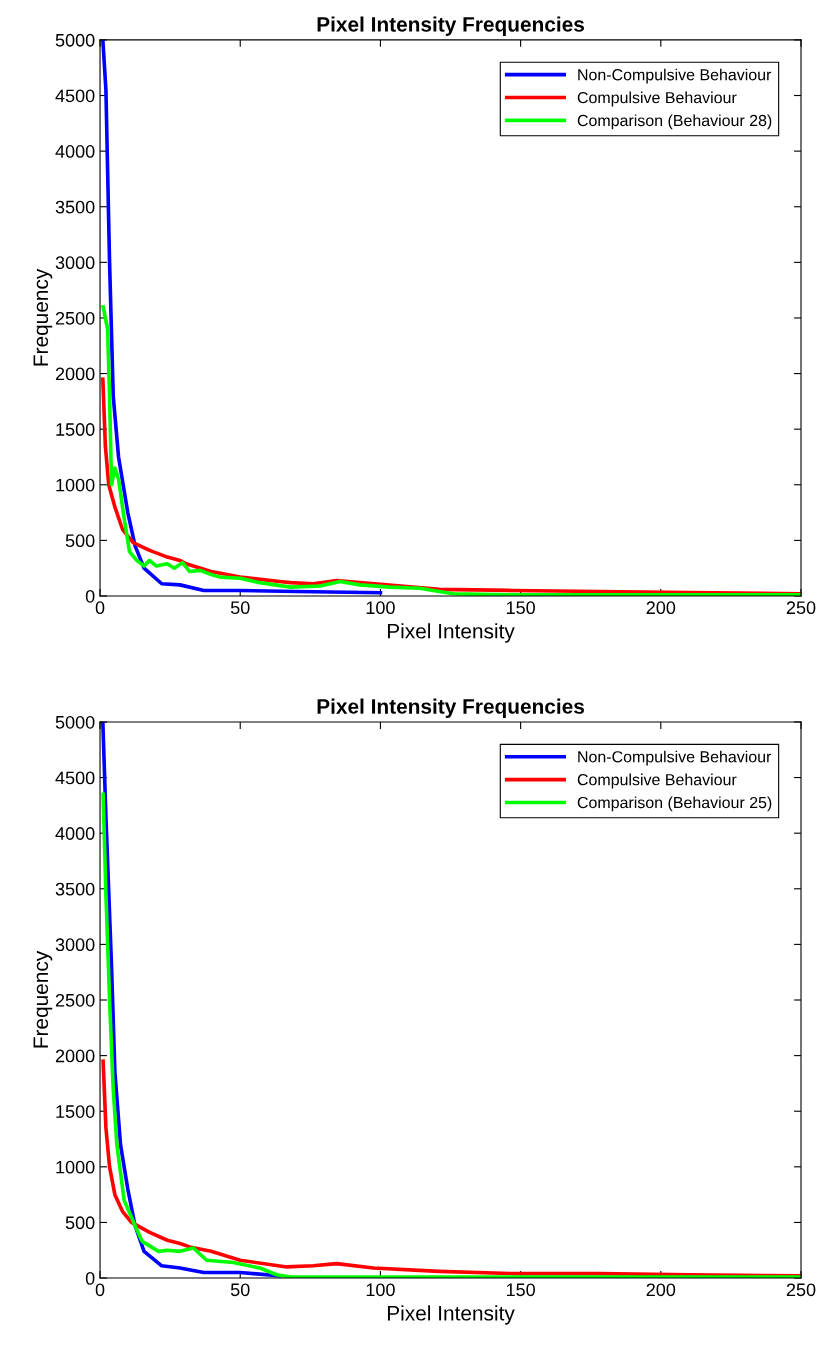 Image resolution: width=824 pixels, height=1353 pixels. I want to click on legend-label: Comparison (Behaviour 25), so click(674, 804).